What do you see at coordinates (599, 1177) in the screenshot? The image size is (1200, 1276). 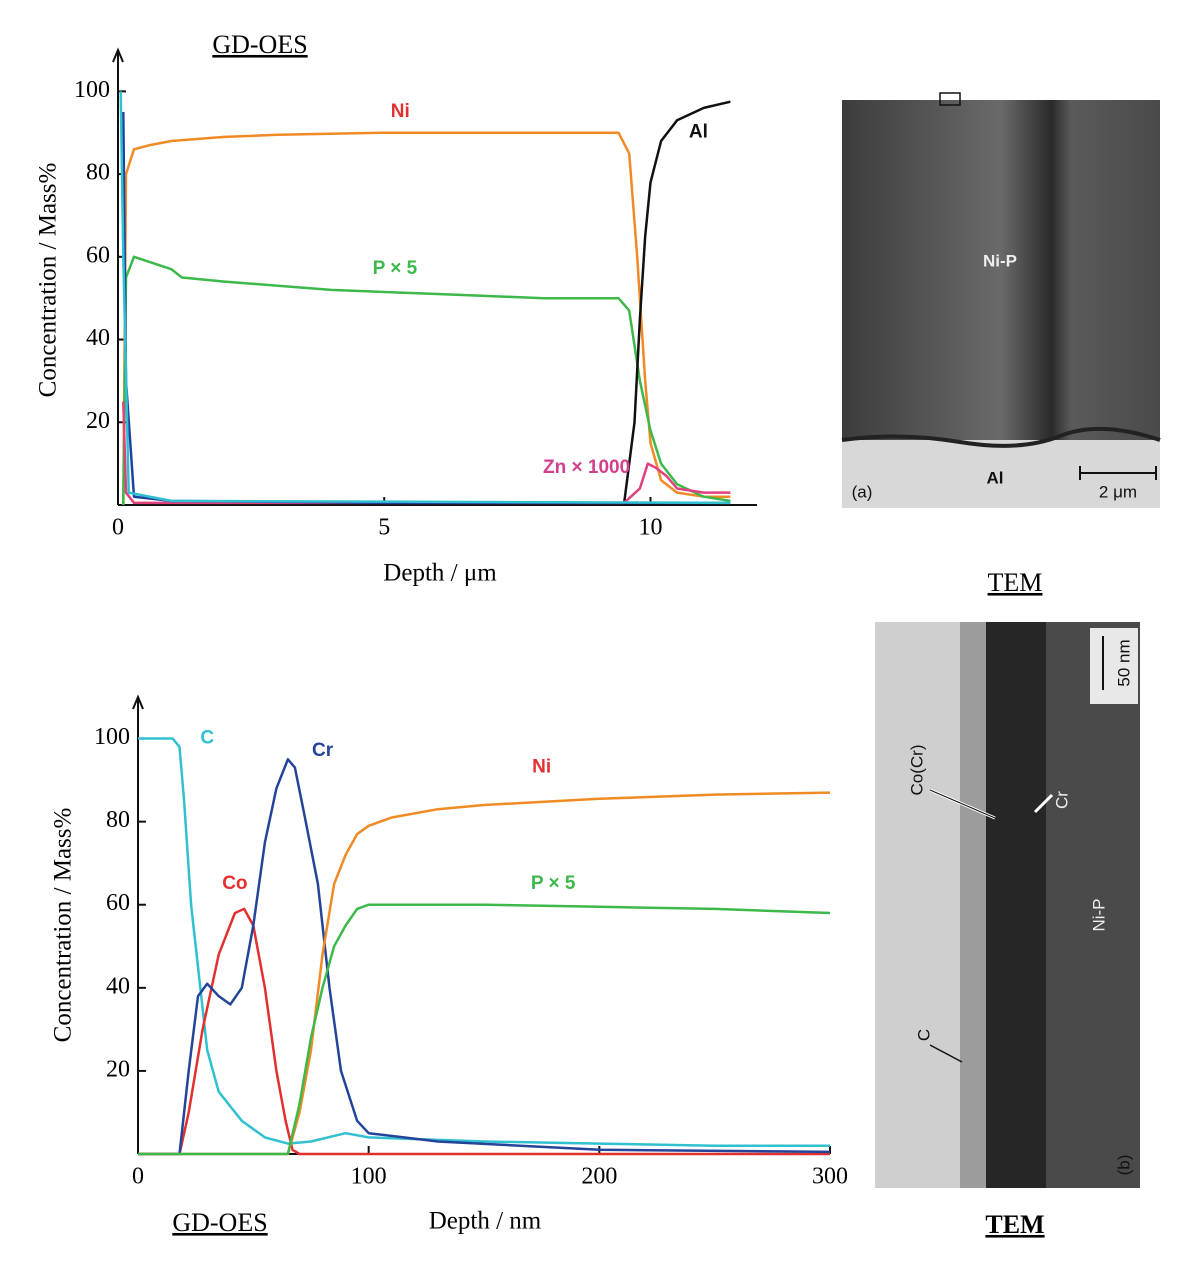 I see `x-tick-label: 200` at bounding box center [599, 1177].